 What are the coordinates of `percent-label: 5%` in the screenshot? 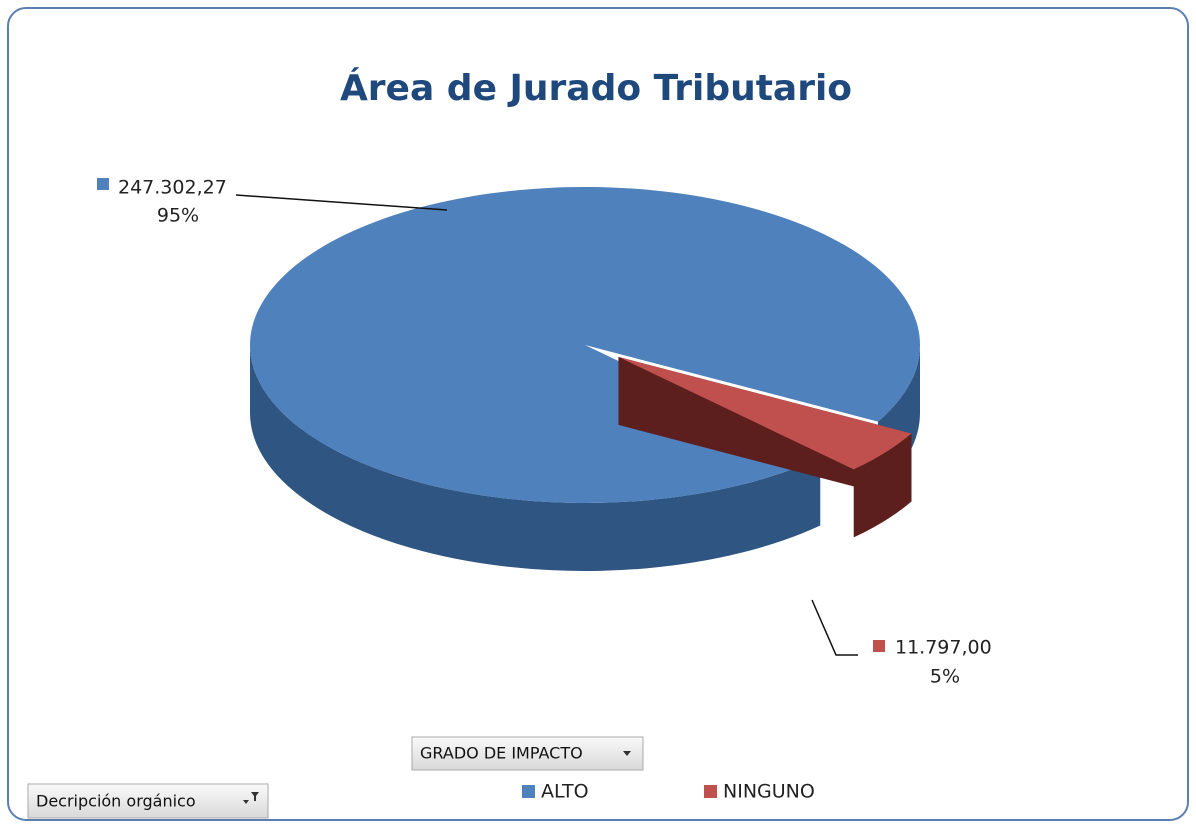 It's located at (945, 677).